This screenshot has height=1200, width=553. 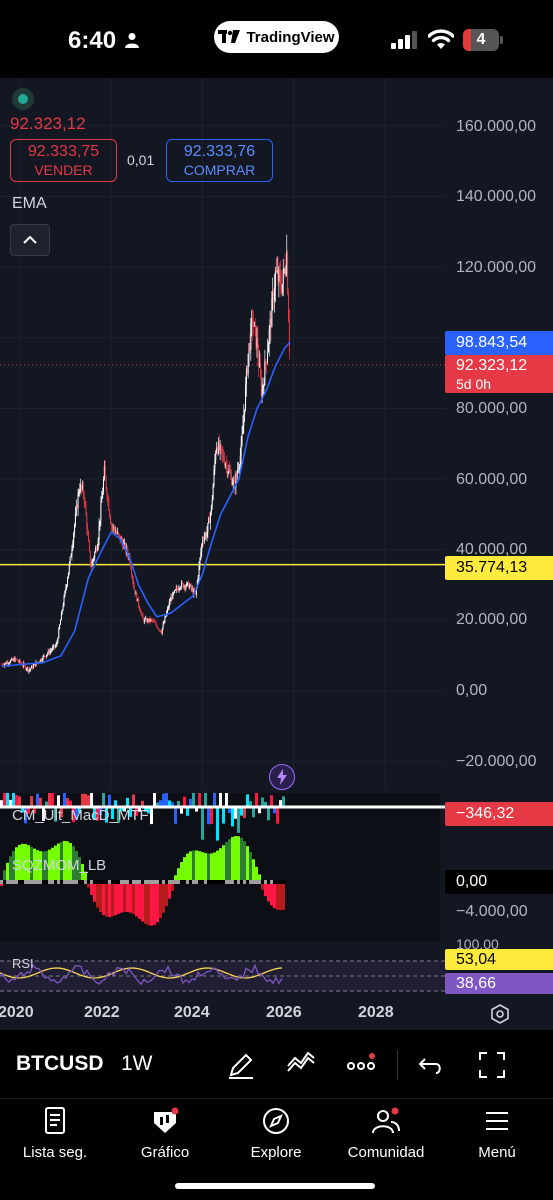 I want to click on sell-button: 92.333,75 VENDER, so click(x=63, y=160).